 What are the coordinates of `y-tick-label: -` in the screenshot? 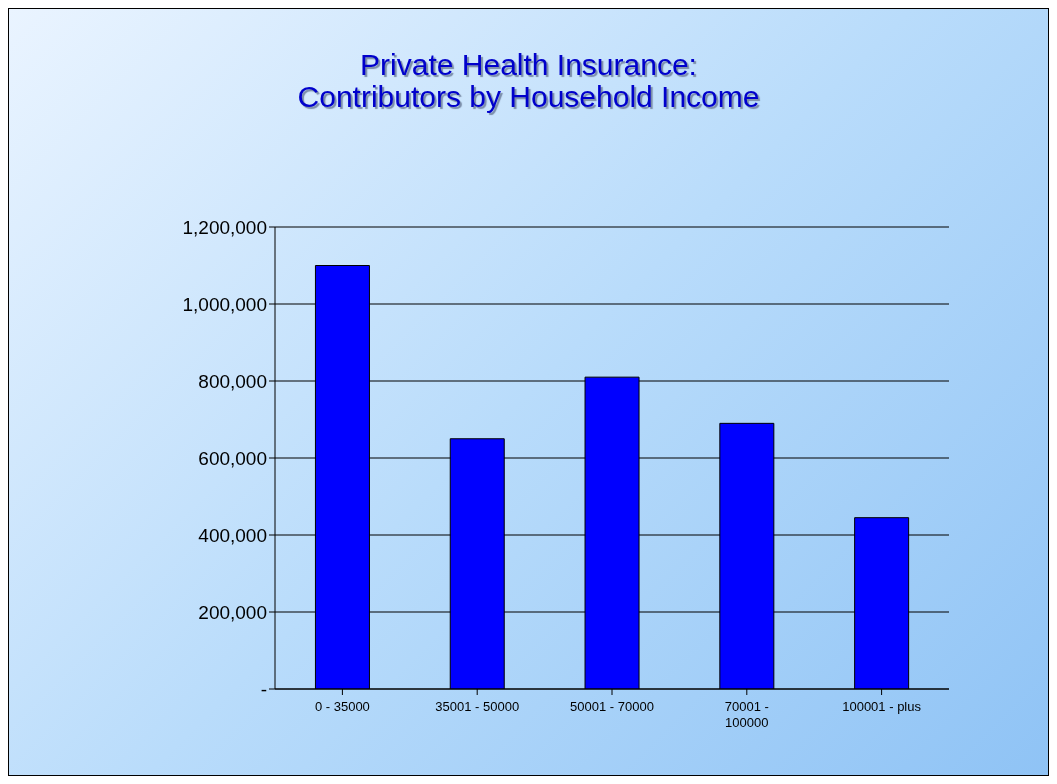 It's located at (263, 689).